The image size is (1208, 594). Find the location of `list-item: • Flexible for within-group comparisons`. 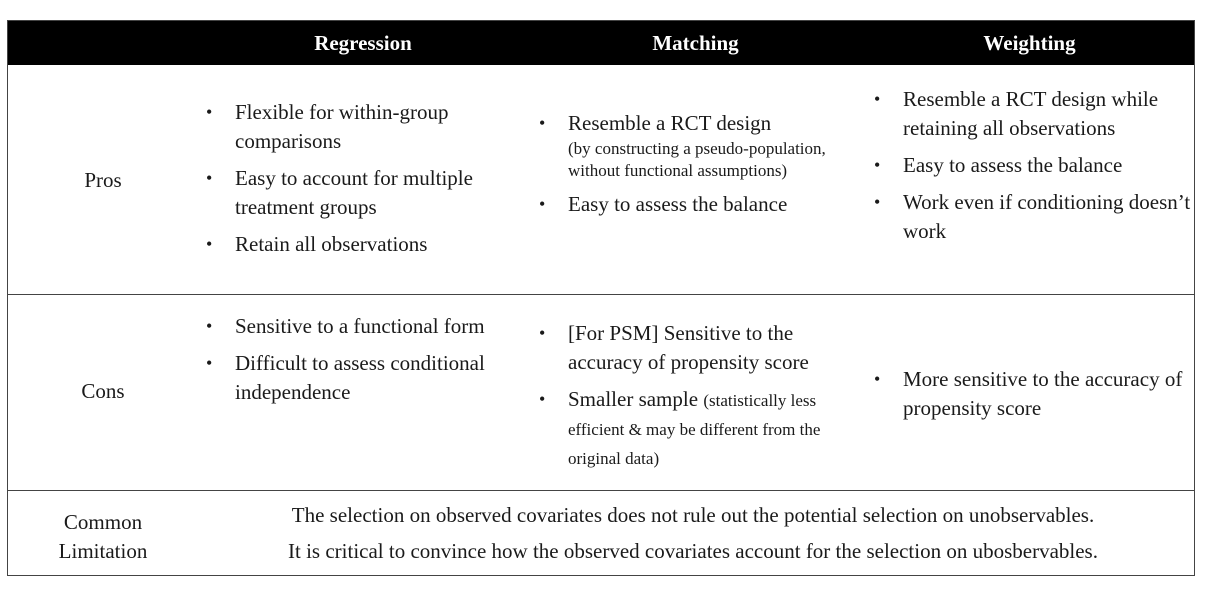

list-item: • Flexible for within-group comparisons is located at coordinates (327, 126).